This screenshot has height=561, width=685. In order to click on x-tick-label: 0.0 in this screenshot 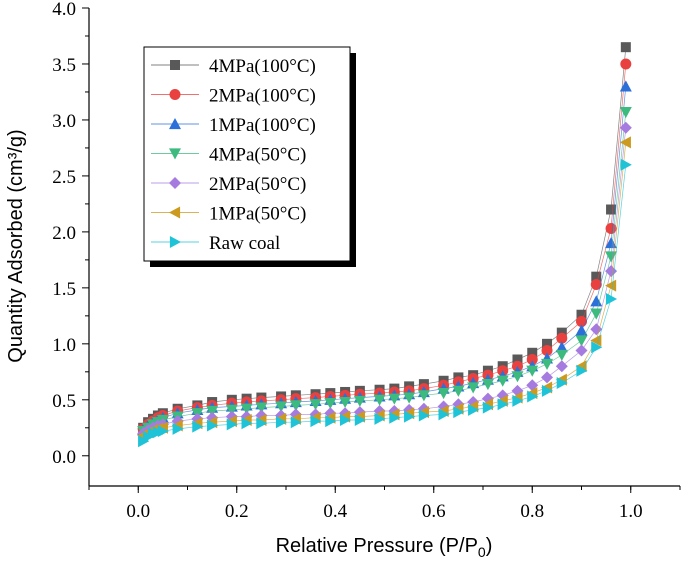, I will do `click(138, 511)`.